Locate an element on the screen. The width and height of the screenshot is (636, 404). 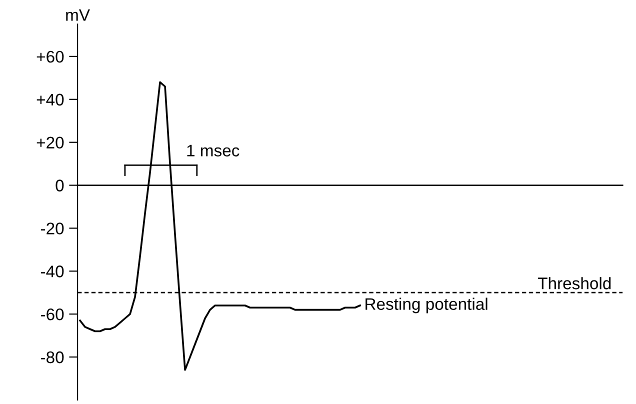
ref-line-label: Threshold is located at coordinates (574, 283).